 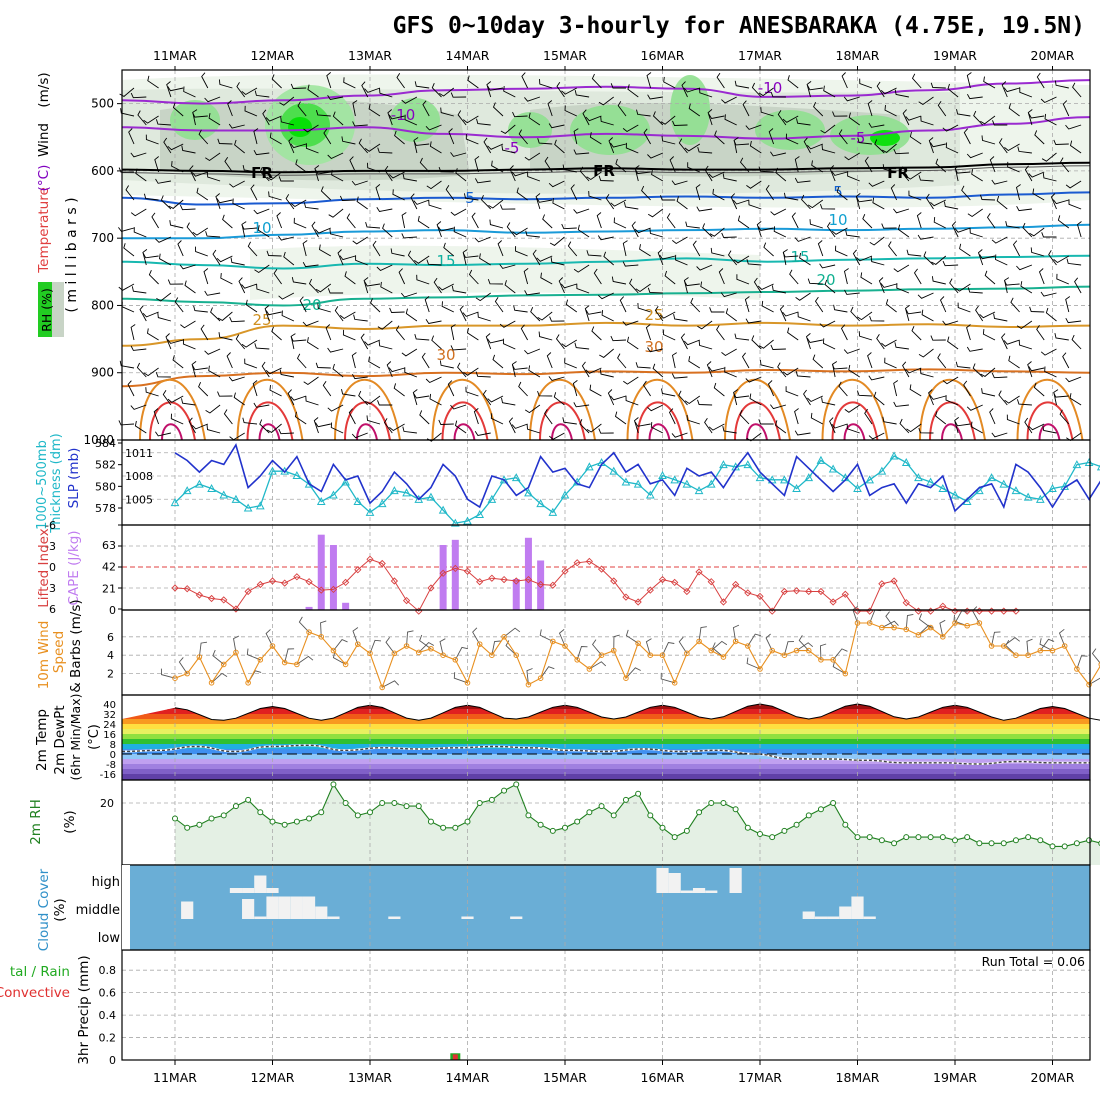 I want to click on high-cloud-block, so click(x=711, y=891).